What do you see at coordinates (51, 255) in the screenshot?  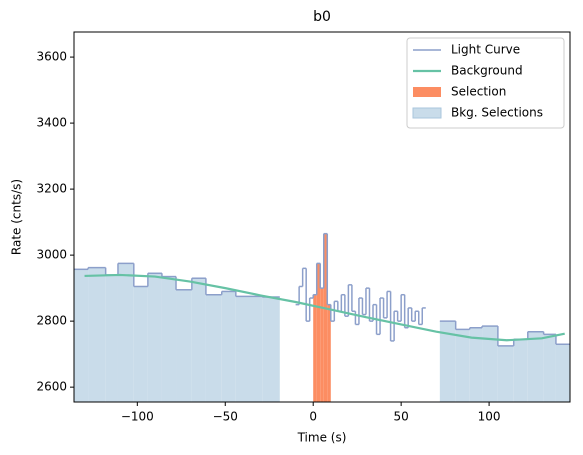 I see `y-tick-label: 3000` at bounding box center [51, 255].